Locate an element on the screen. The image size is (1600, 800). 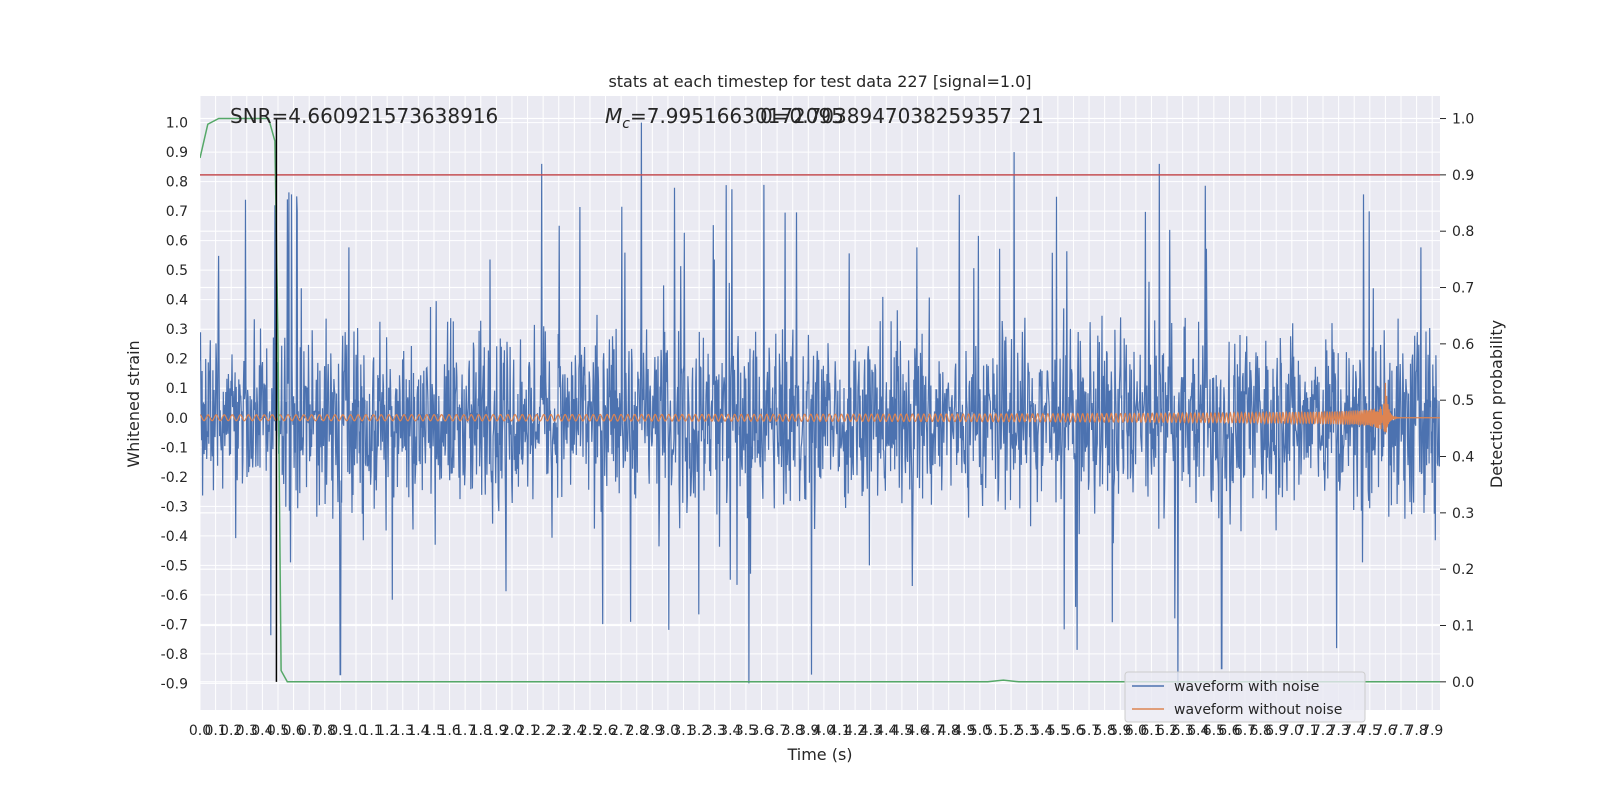
x-tick-label: 3.5 is located at coordinates (746, 731).